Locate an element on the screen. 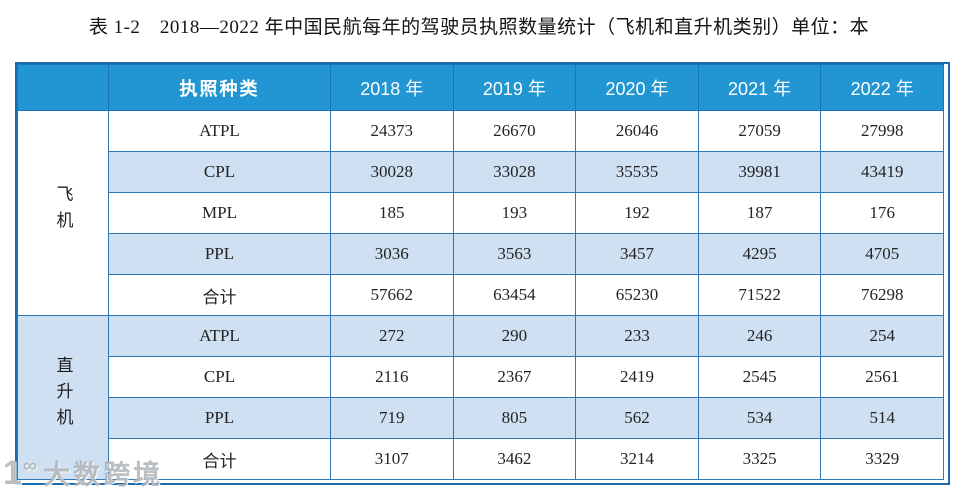  table-row: CPL 30028 33028 35535 39981 43419 is located at coordinates (481, 172).